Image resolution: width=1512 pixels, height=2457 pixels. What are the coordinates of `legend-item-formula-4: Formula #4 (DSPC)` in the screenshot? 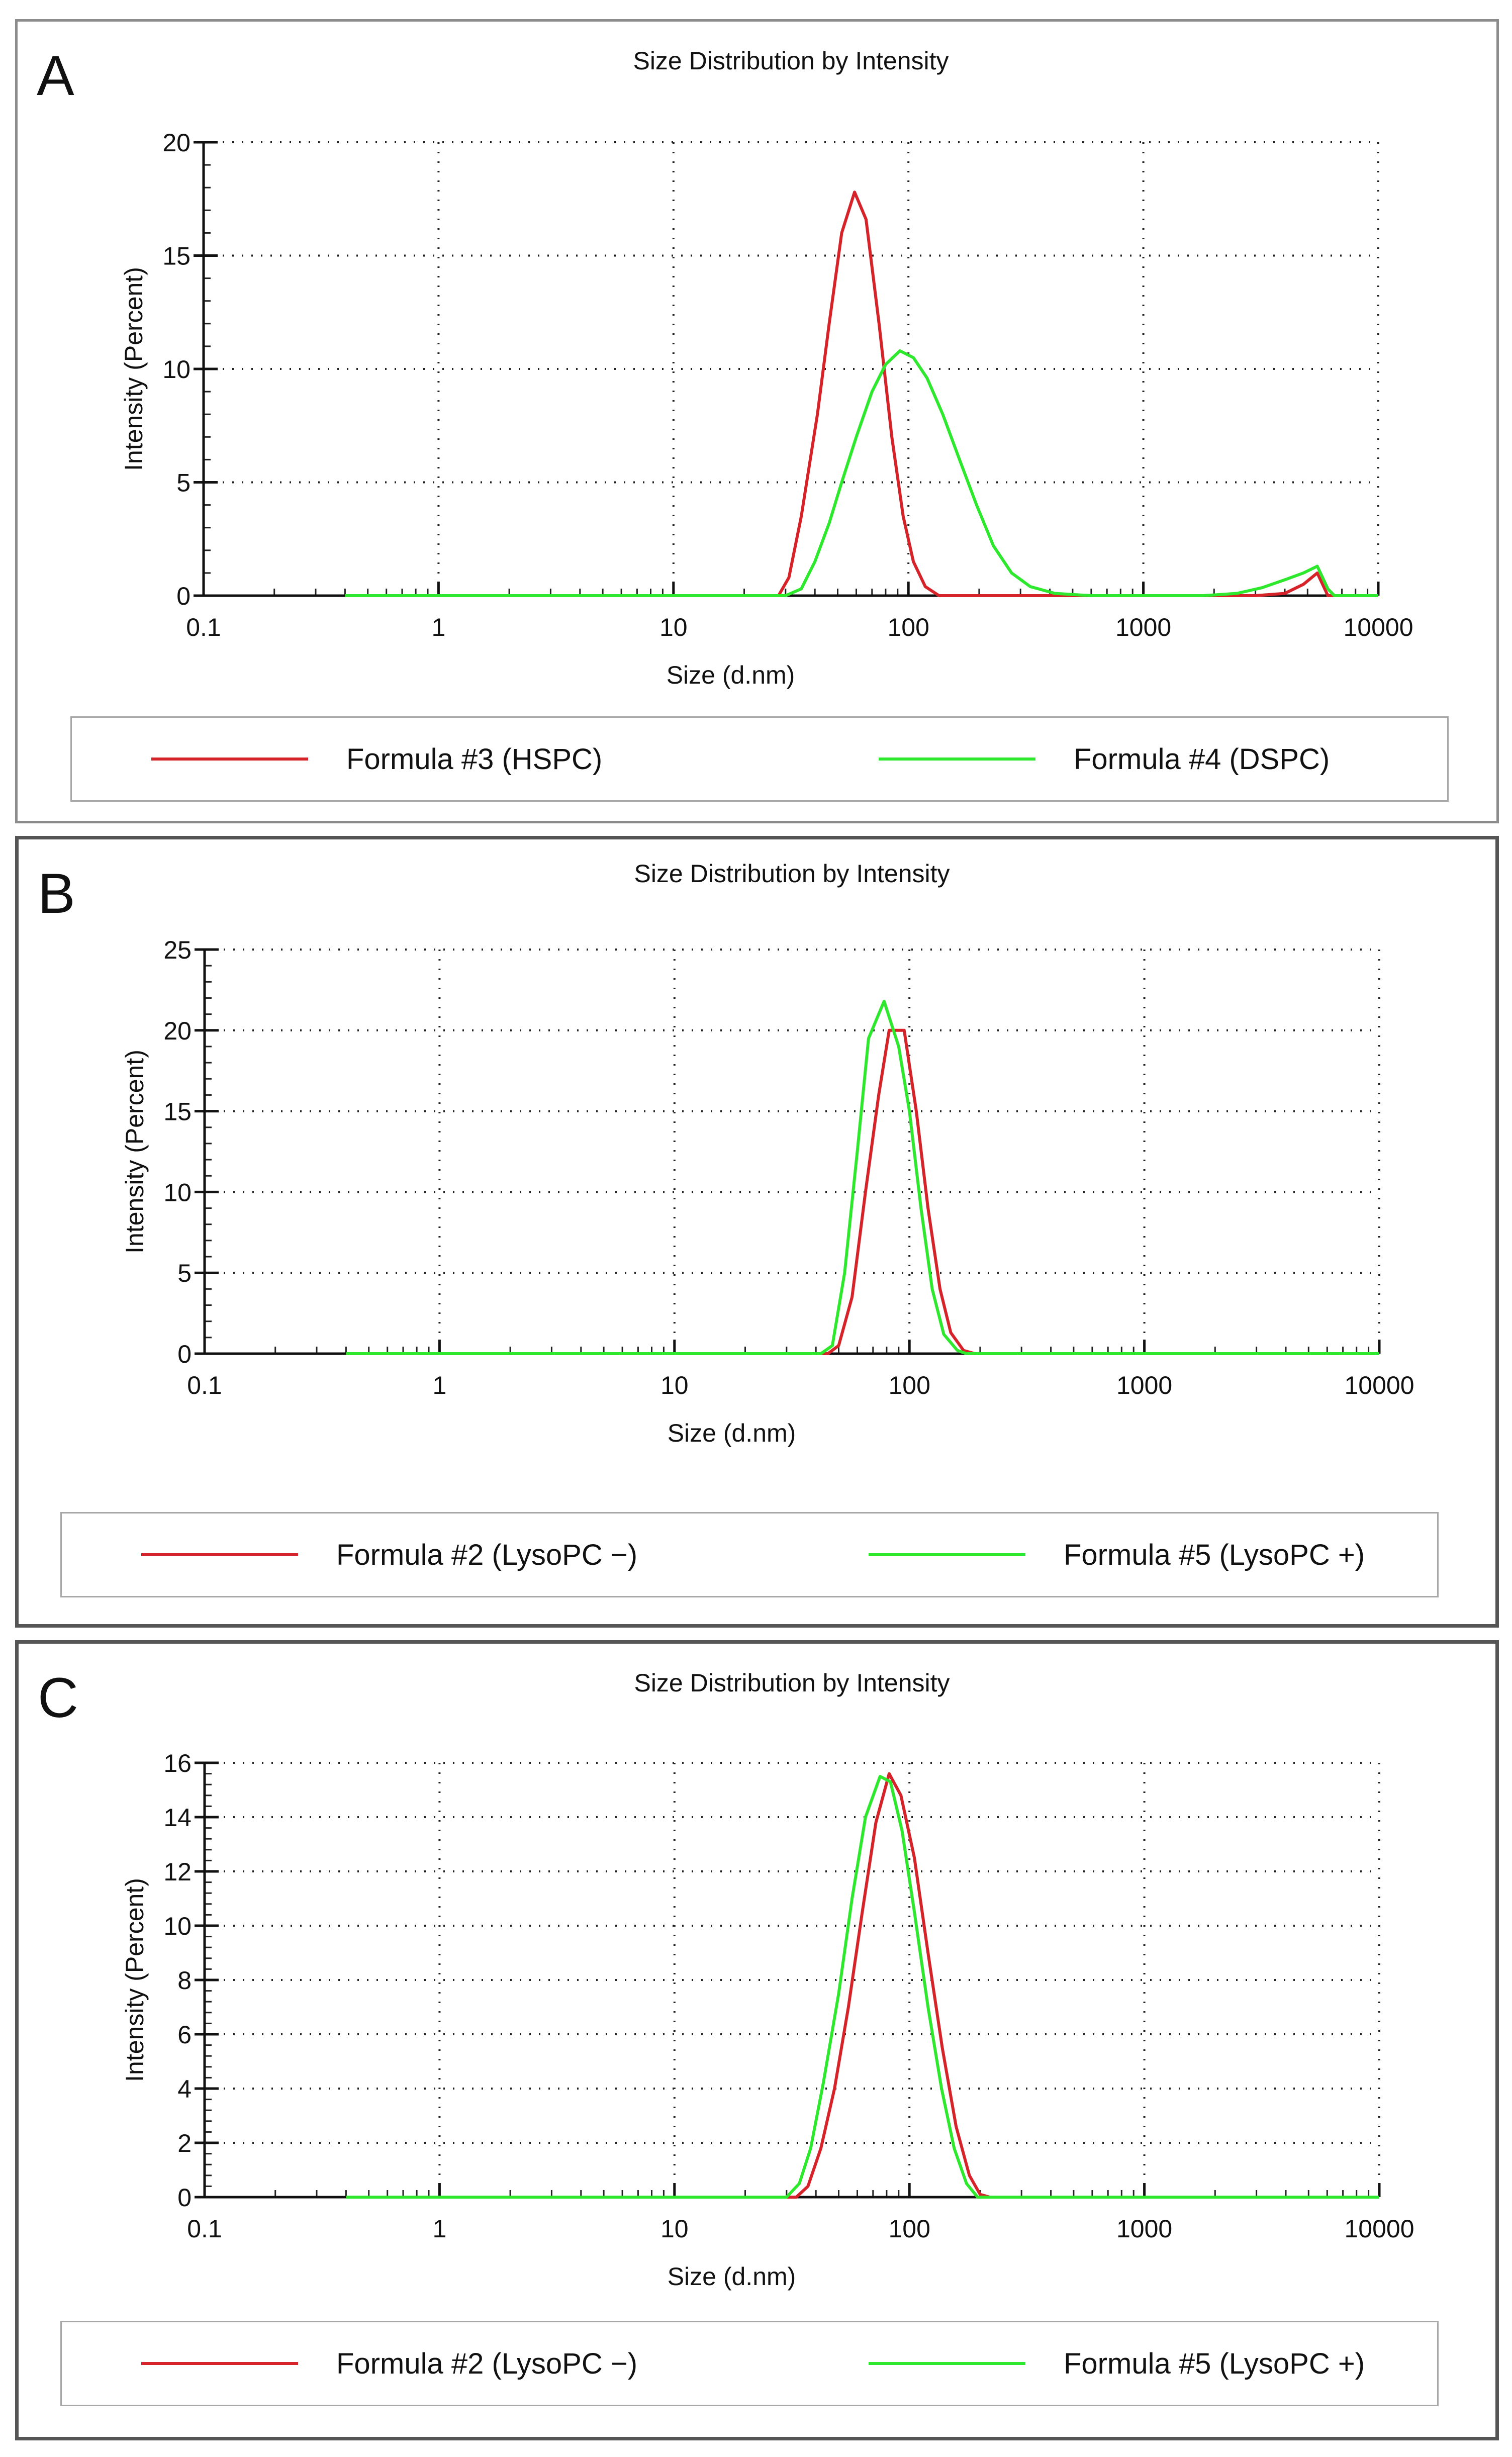 It's located at (1104, 759).